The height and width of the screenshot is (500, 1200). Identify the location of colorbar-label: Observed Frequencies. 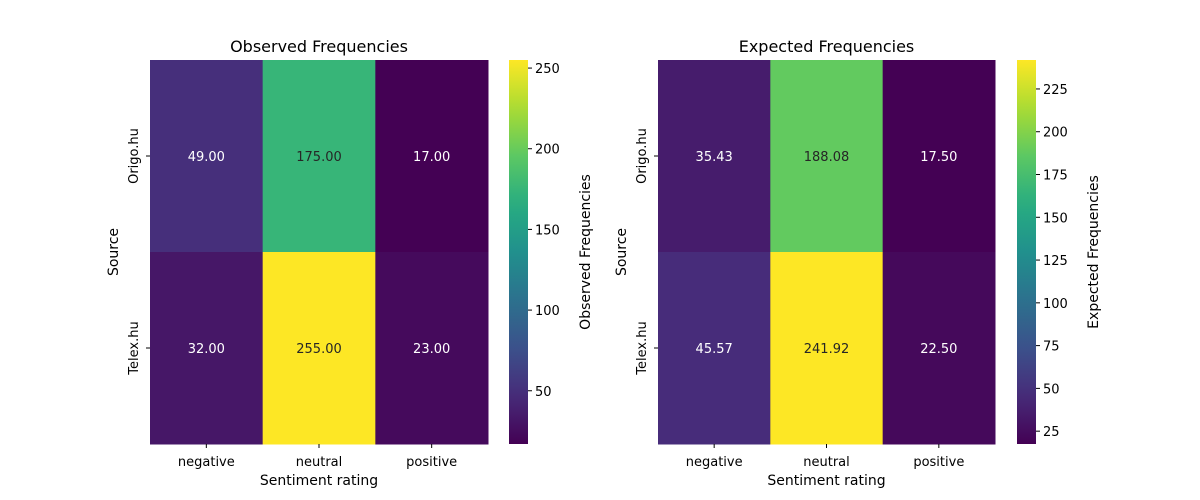
(586, 252).